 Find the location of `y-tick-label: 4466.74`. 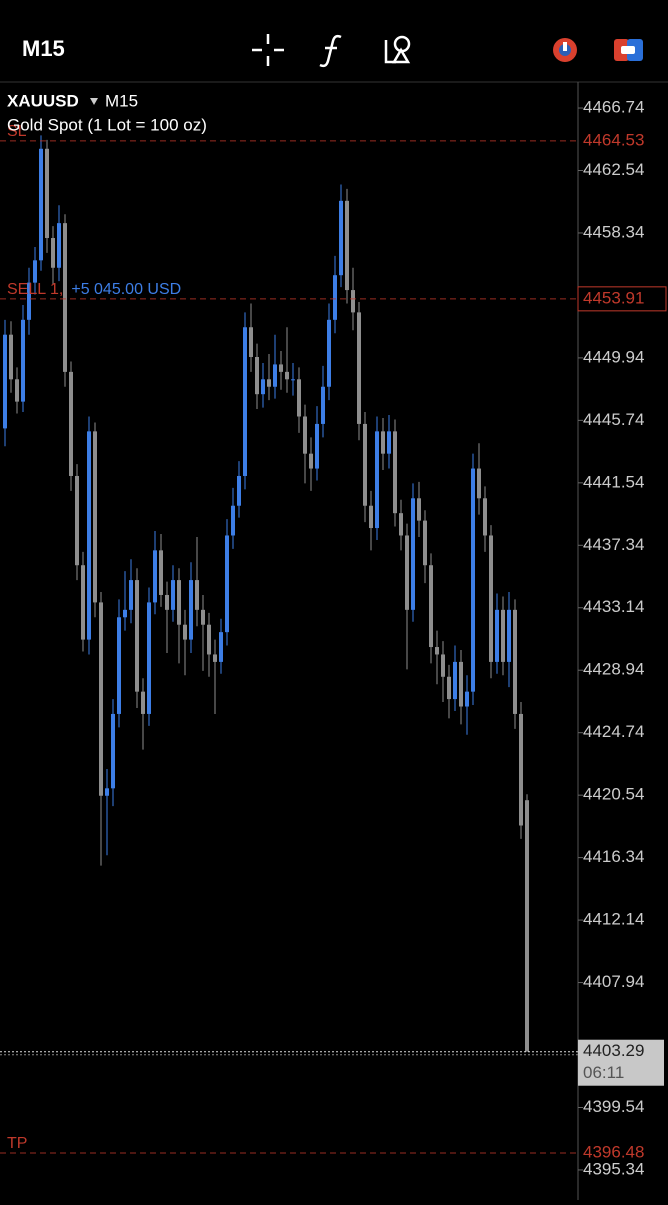

y-tick-label: 4466.74 is located at coordinates (613, 107).